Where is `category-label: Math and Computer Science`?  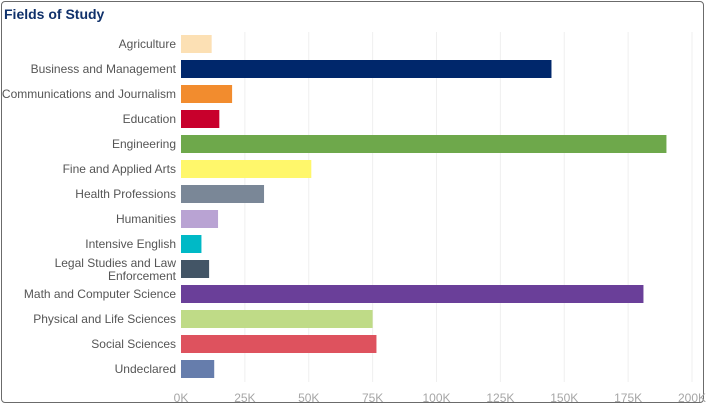
category-label: Math and Computer Science is located at coordinates (100, 294).